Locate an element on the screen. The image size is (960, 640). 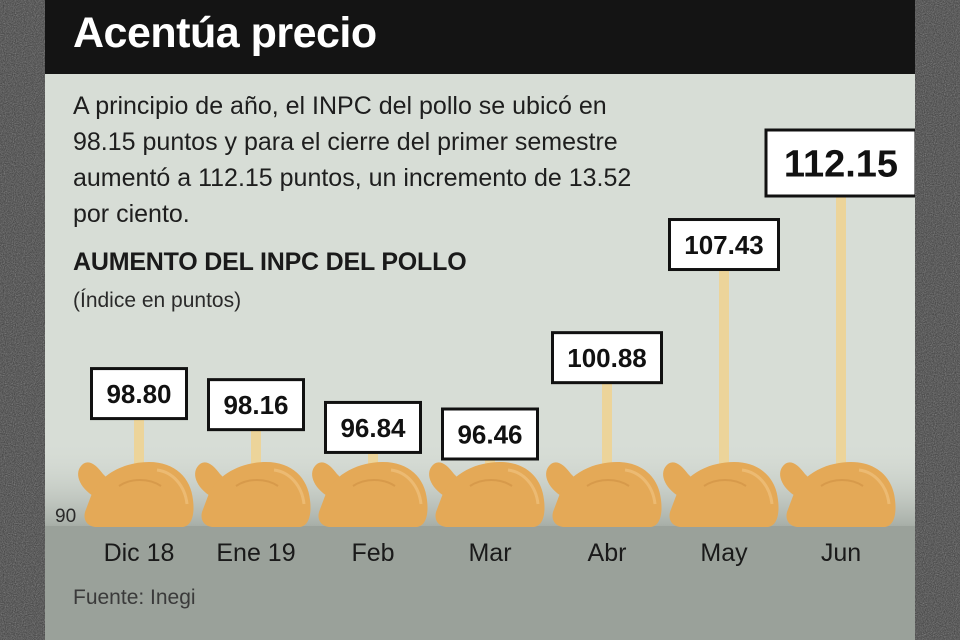
value-label: 98.16 is located at coordinates (255, 405).